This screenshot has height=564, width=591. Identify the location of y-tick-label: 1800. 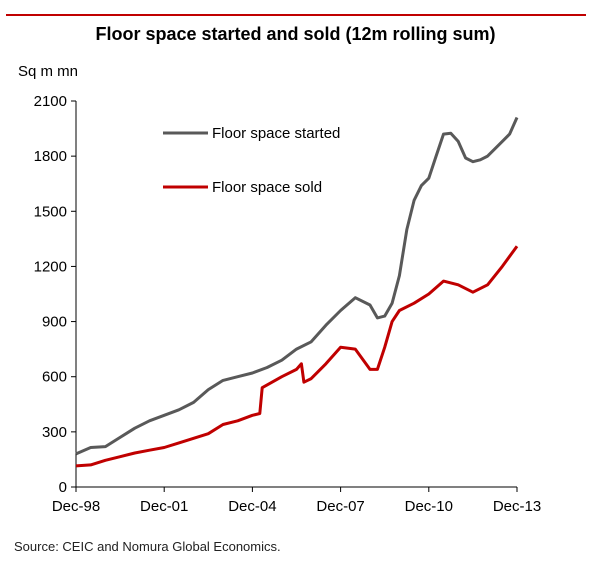
(50, 156).